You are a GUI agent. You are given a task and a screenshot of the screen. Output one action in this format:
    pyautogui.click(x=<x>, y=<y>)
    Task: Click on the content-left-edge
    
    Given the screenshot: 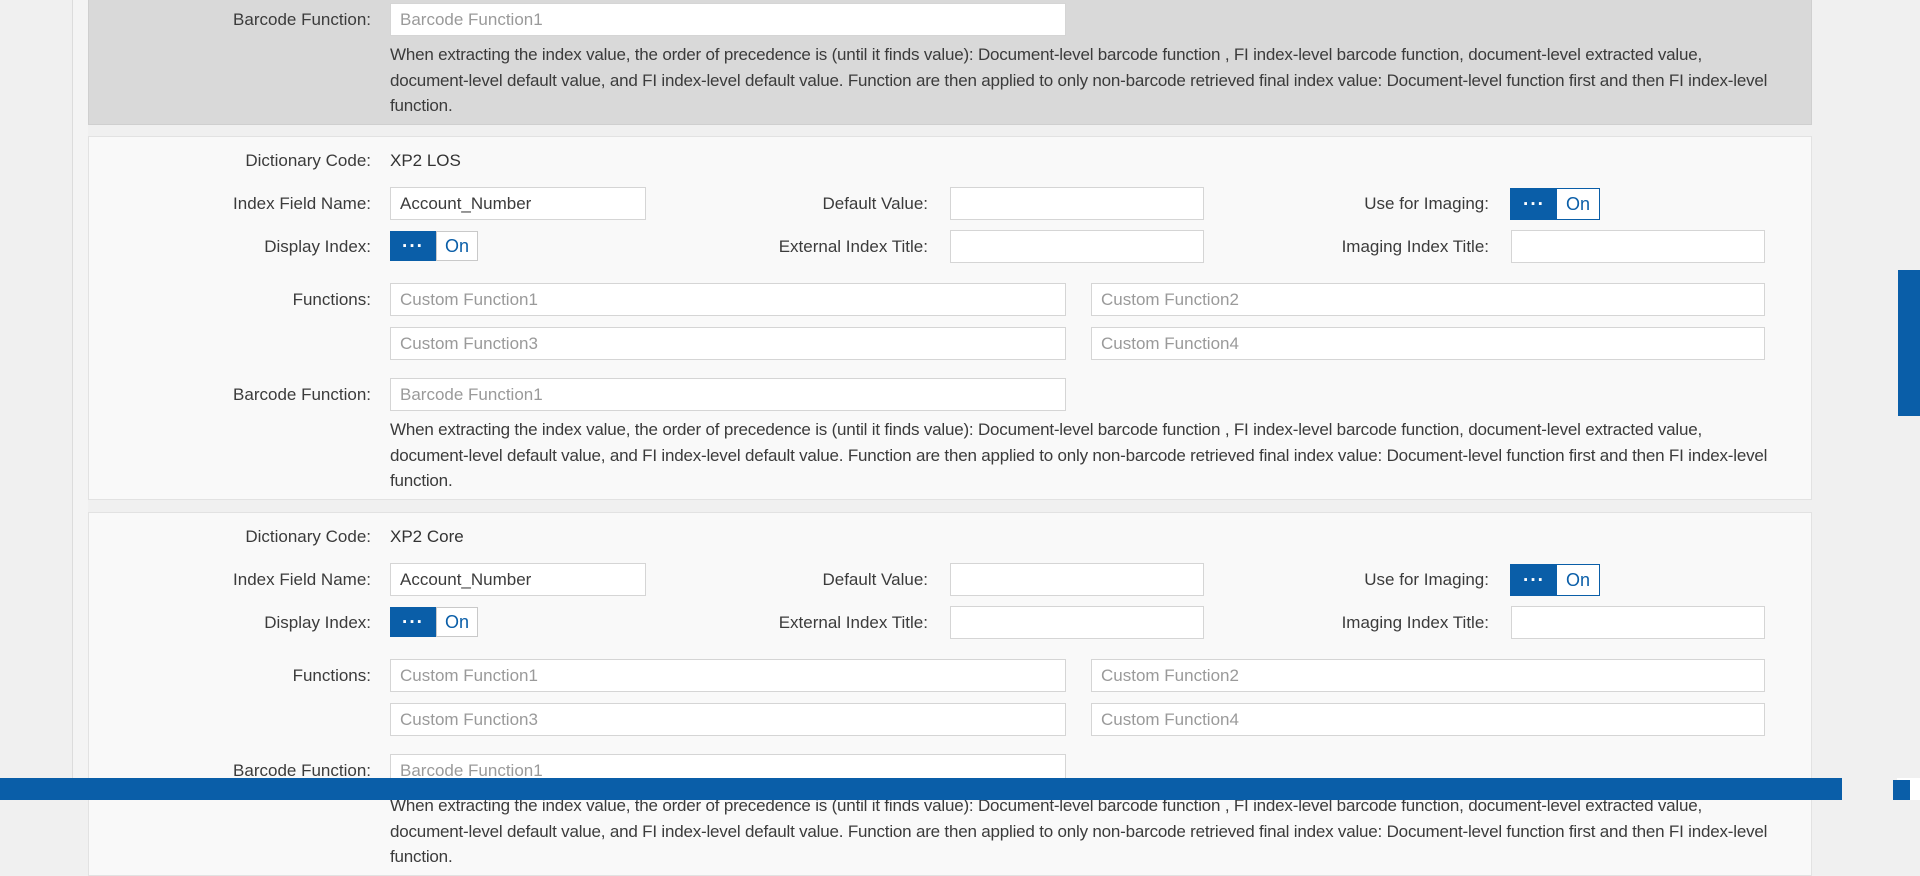 What is the action you would take?
    pyautogui.click(x=80, y=400)
    